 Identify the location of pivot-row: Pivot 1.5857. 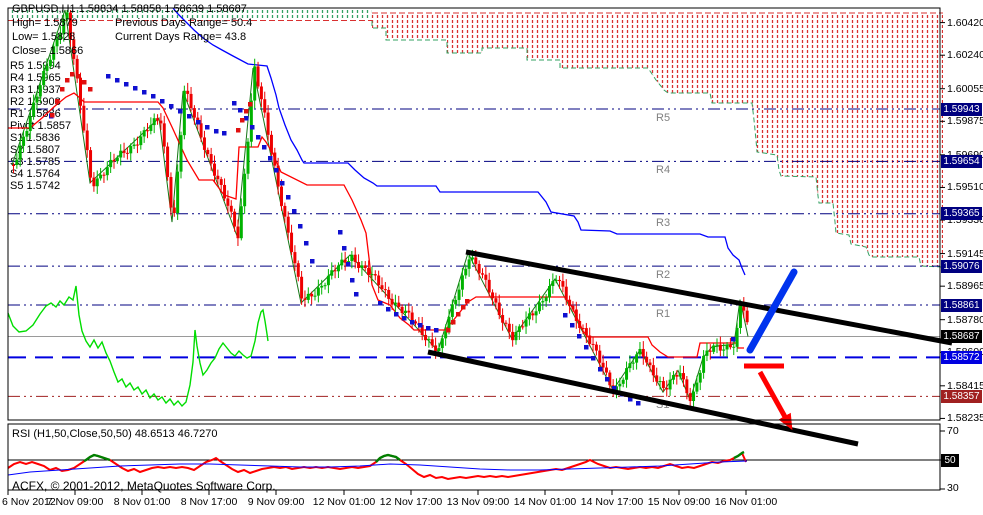
(41, 126).